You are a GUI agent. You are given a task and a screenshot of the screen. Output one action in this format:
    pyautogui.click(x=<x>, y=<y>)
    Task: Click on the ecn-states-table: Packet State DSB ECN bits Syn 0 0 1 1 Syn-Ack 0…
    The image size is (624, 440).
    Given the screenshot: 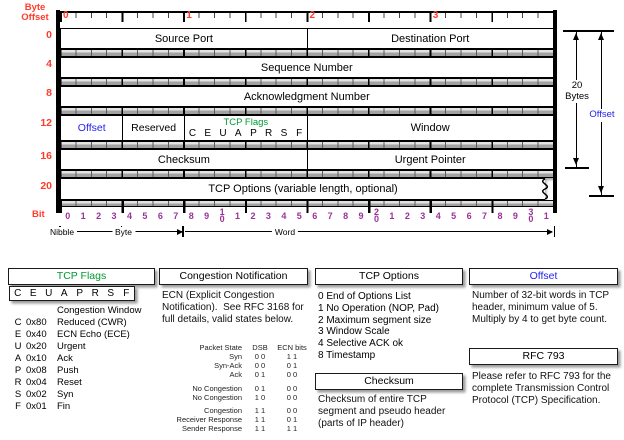 What is the action you would take?
    pyautogui.click(x=235, y=388)
    